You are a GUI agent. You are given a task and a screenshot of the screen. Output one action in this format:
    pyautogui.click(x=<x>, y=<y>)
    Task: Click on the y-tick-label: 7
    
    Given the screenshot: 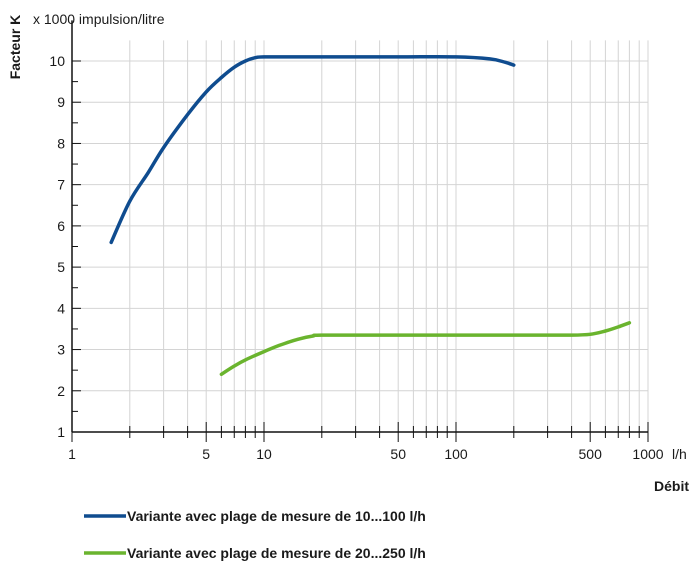 What is the action you would take?
    pyautogui.click(x=61, y=185)
    